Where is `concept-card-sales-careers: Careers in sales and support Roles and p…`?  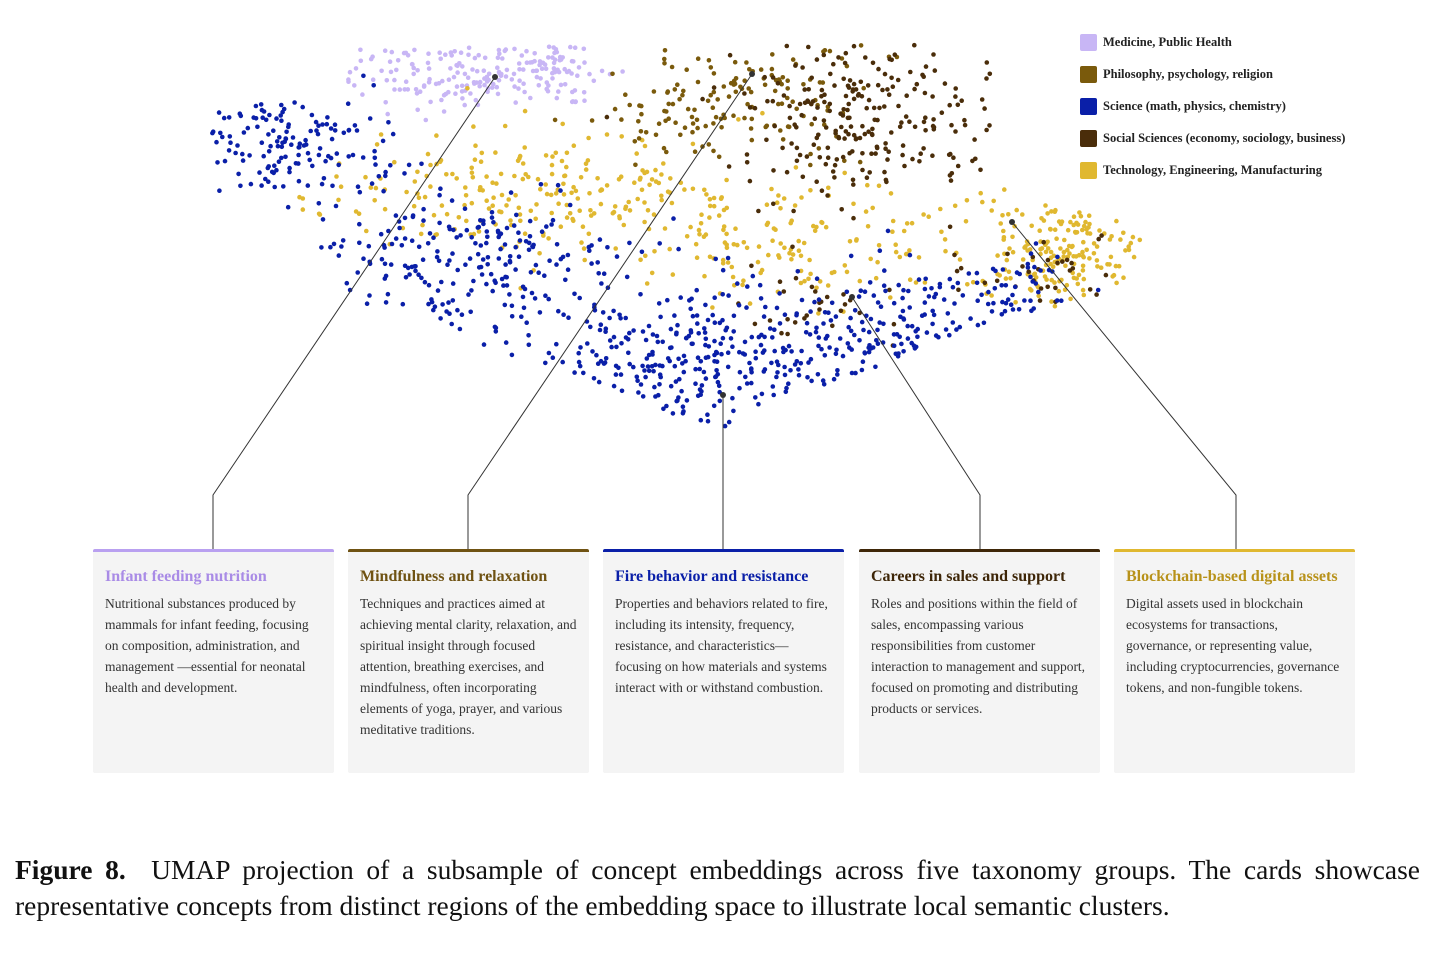
concept-card-sales-careers: Careers in sales and support Roles and p… is located at coordinates (979, 661).